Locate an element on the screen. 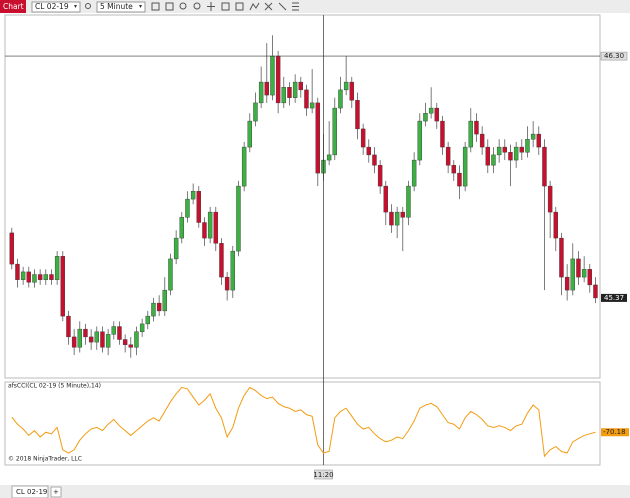 The width and height of the screenshot is (630, 498). last-price-label: 45.37 is located at coordinates (614, 298).